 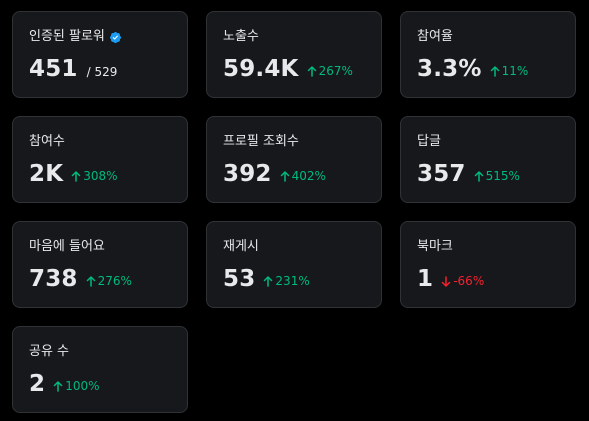 I want to click on metric-change-value: 267%, so click(x=335, y=70).